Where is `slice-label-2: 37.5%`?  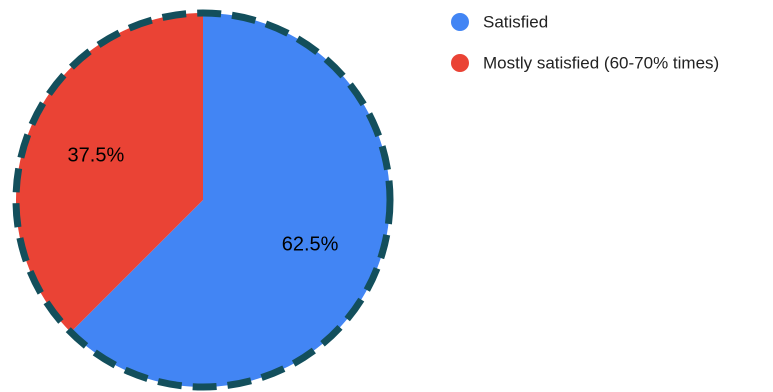 slice-label-2: 37.5% is located at coordinates (96, 156).